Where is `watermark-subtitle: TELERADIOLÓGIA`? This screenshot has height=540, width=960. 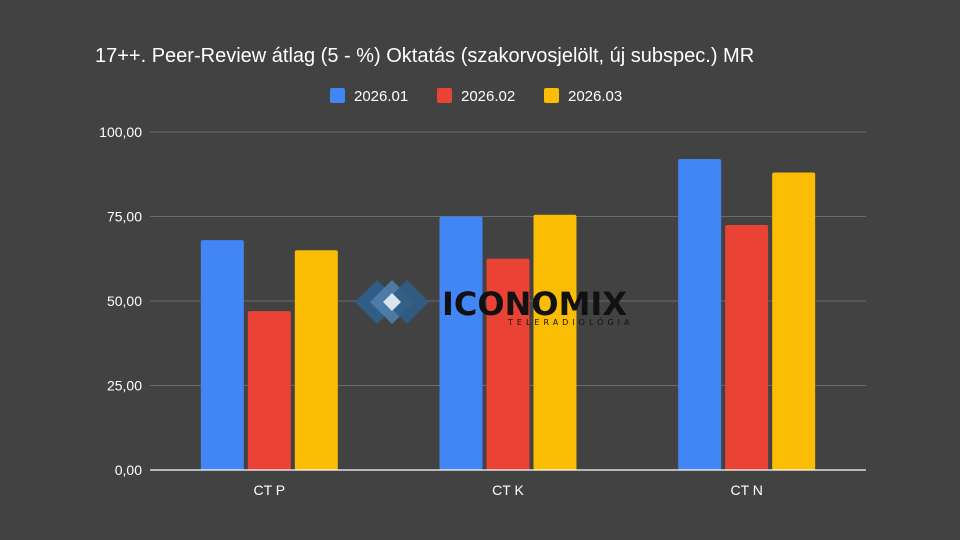 watermark-subtitle: TELERADIOLÓGIA is located at coordinates (570, 321).